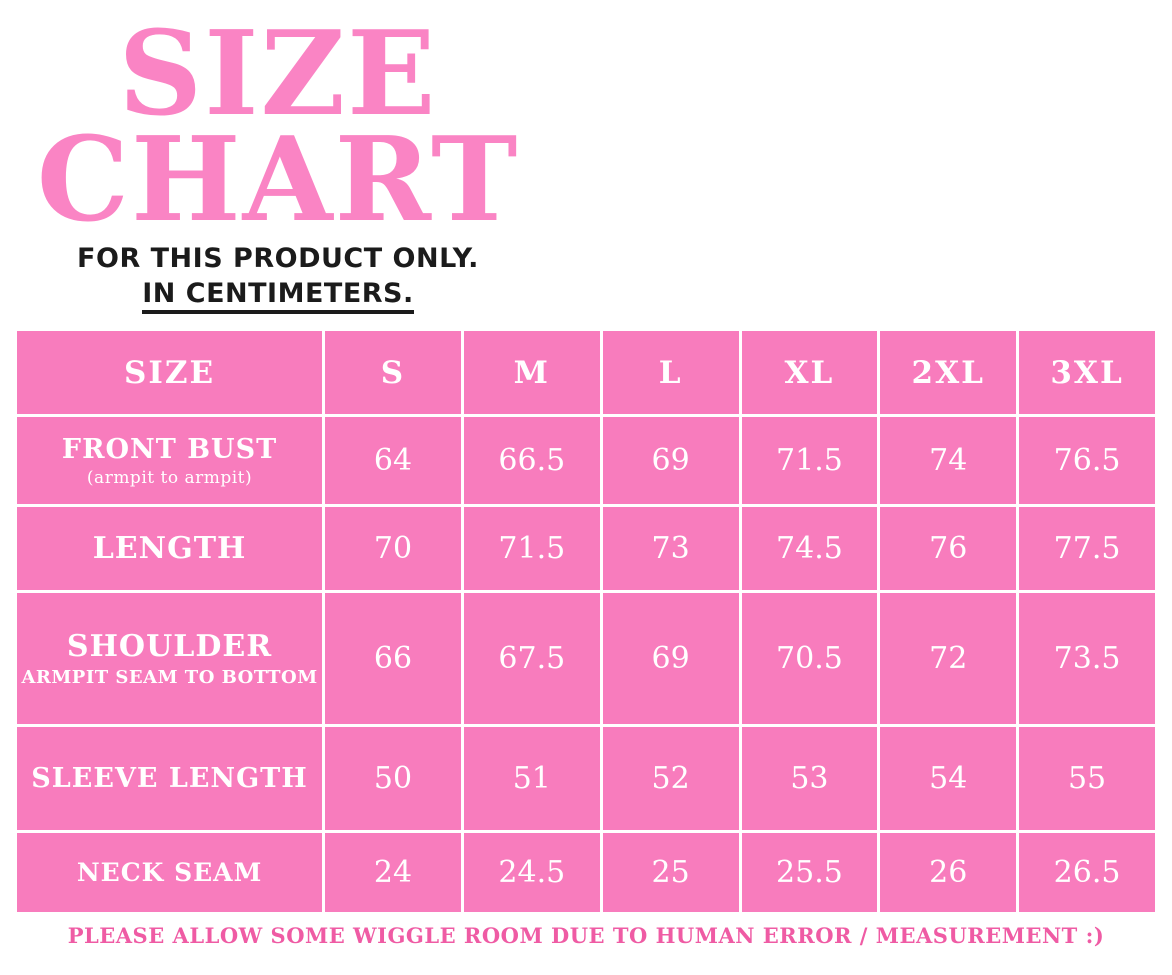 The image size is (1172, 975). Describe the element at coordinates (393, 549) in the screenshot. I see `size-value-cell: 70` at that location.